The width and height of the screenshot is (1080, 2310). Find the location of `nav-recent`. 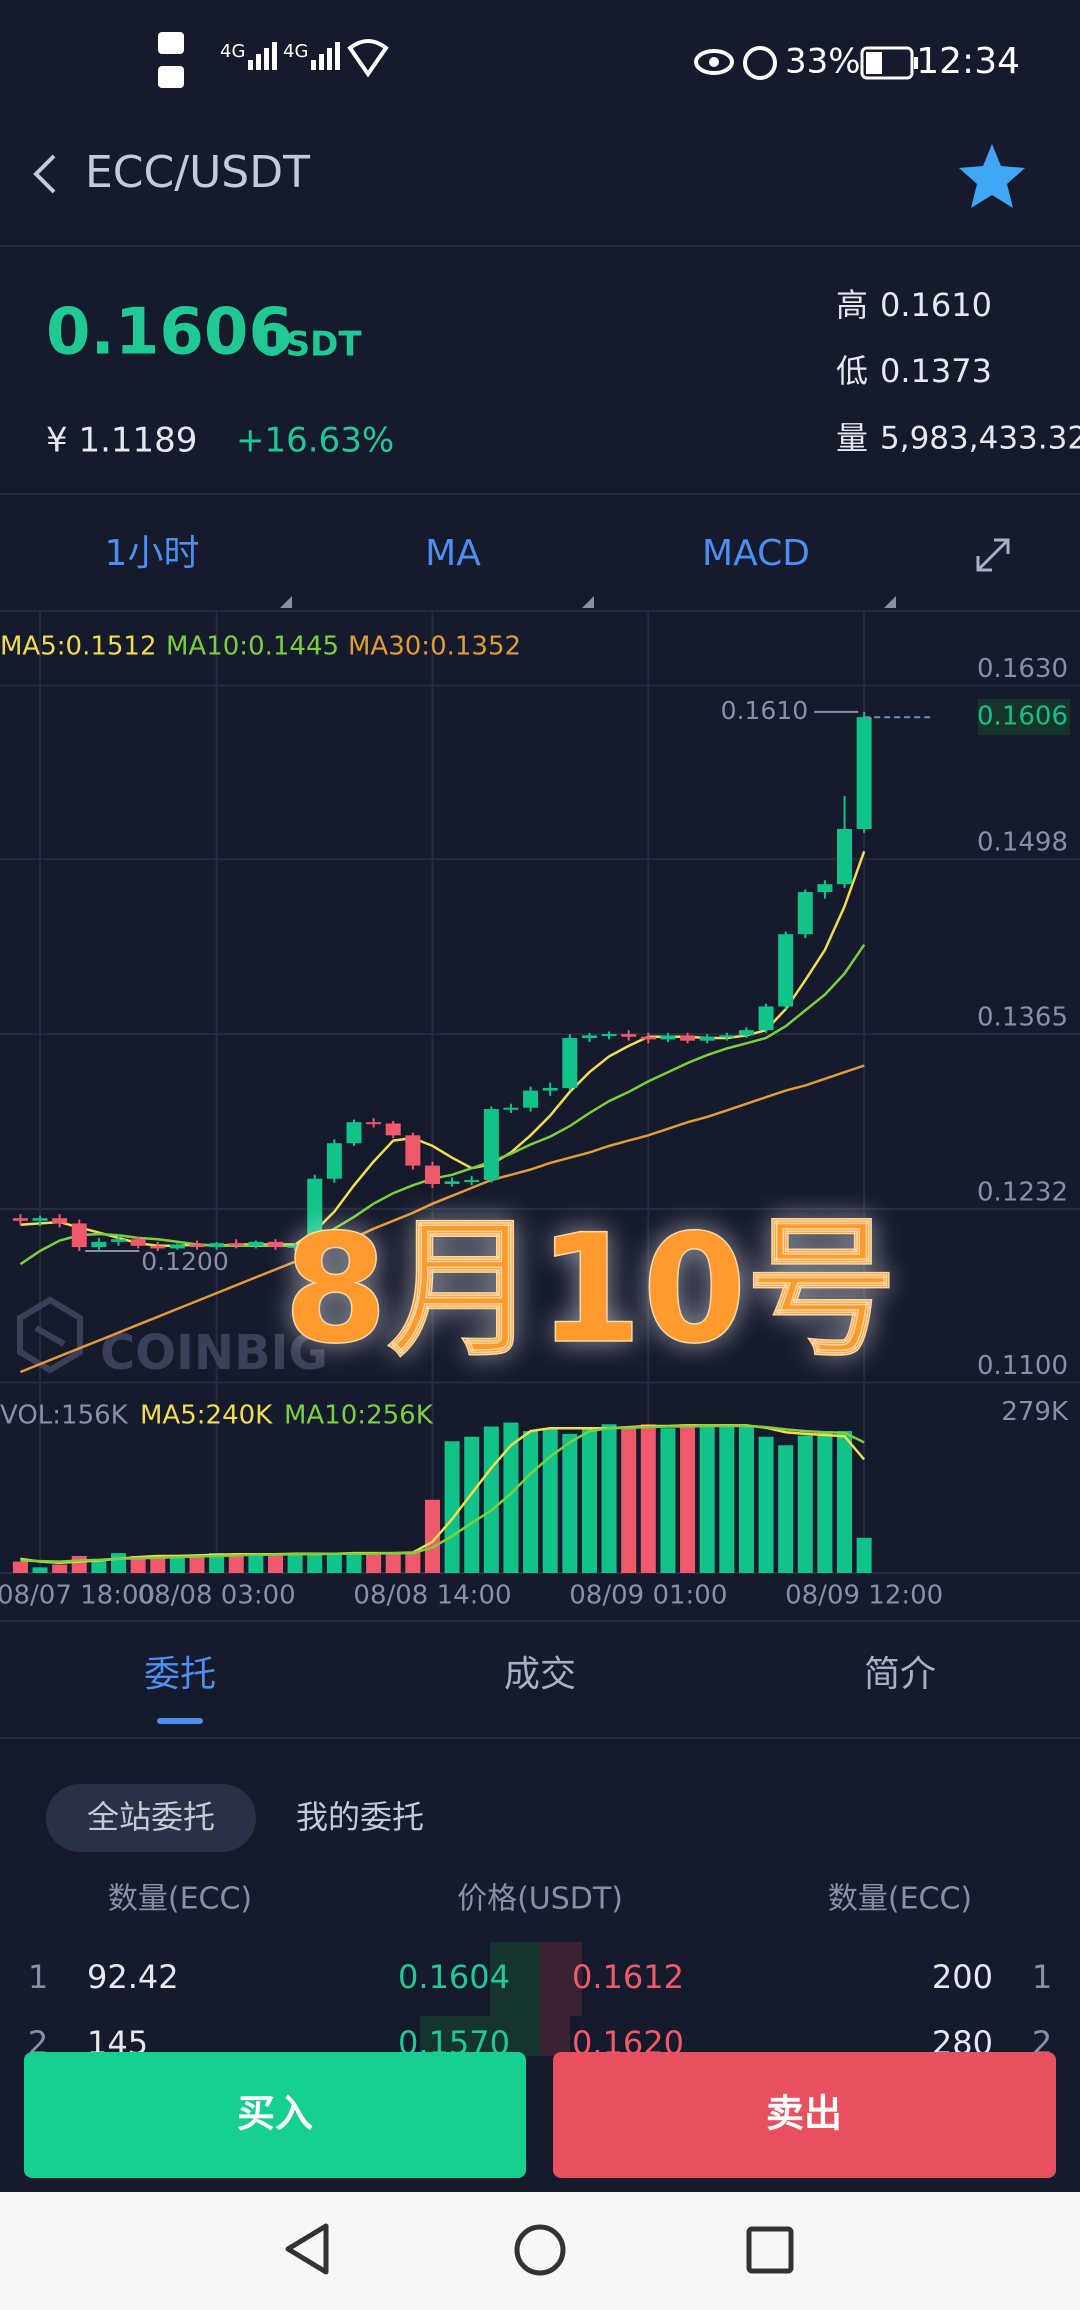

nav-recent is located at coordinates (770, 2250).